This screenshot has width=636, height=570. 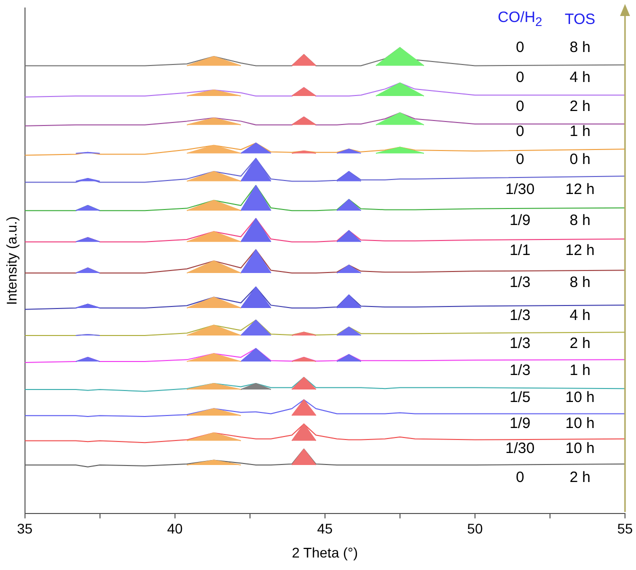 I want to click on annotation: 1/5, so click(x=520, y=397).